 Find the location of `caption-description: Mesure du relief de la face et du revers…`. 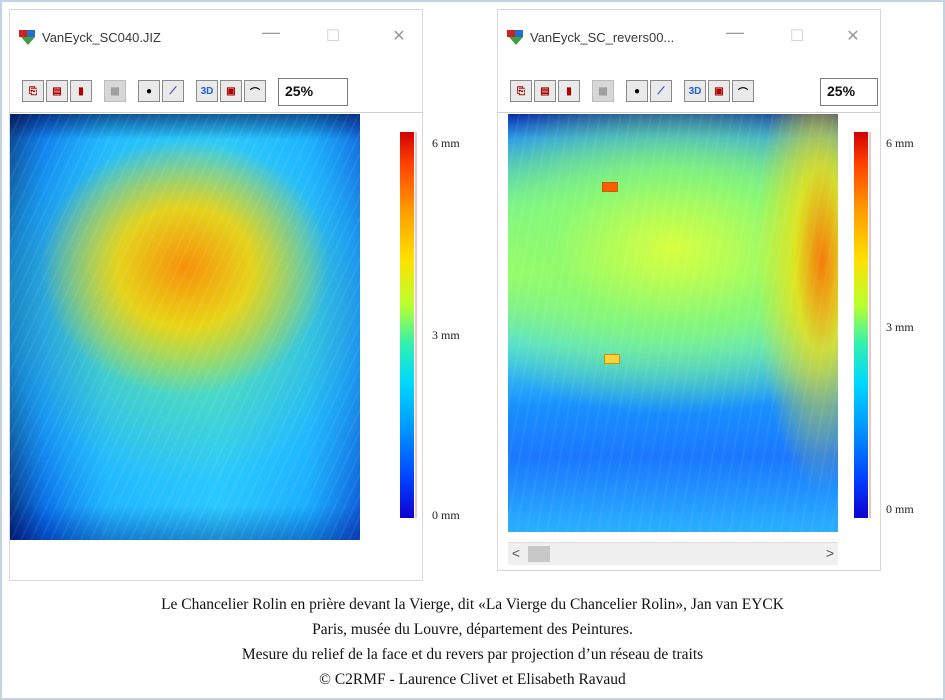

caption-description: Mesure du relief de la face et du revers… is located at coordinates (472, 654).